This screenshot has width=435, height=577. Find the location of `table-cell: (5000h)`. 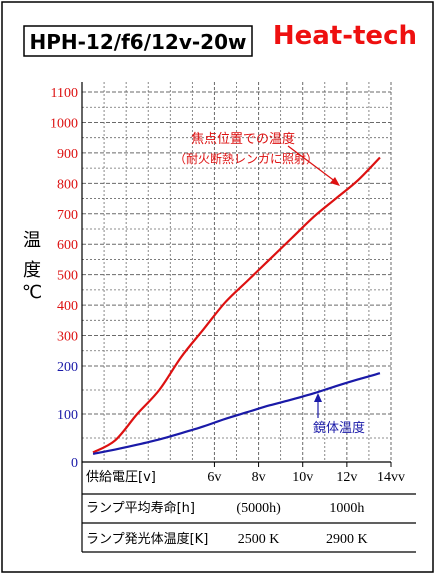

table-cell: (5000h) is located at coordinates (258, 508).